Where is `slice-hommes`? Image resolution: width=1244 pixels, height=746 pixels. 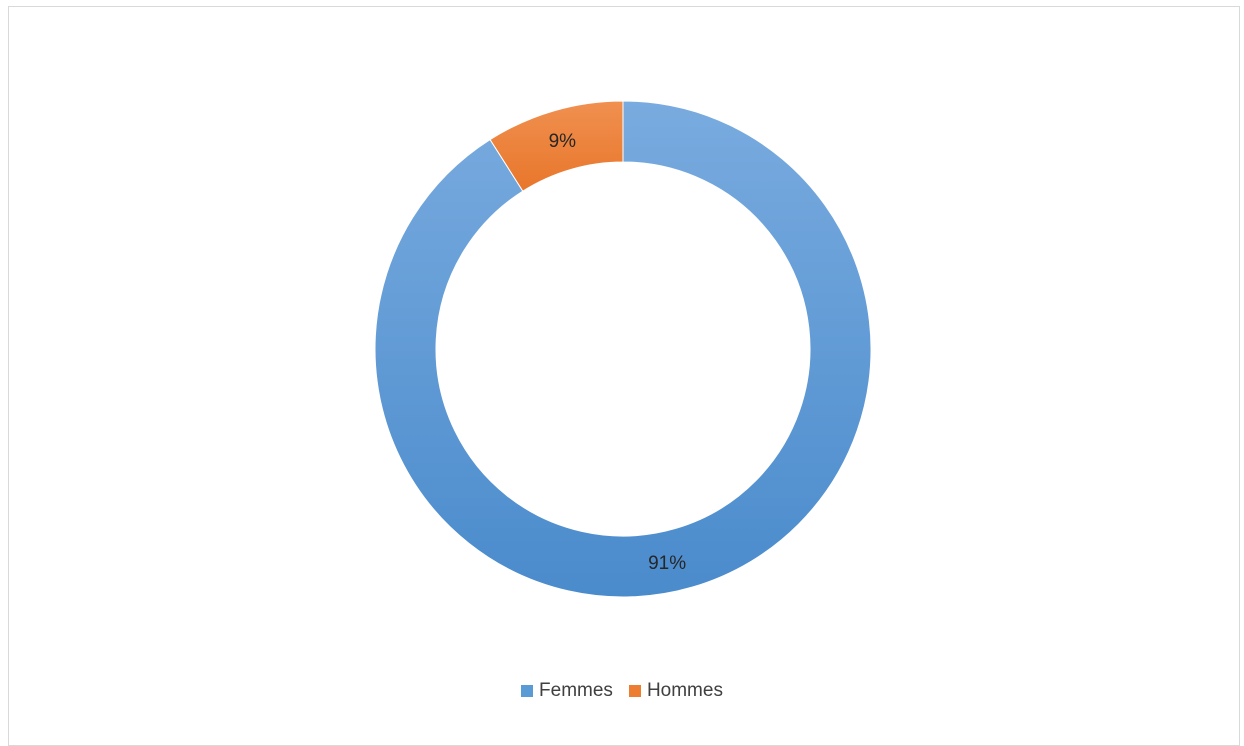 slice-hommes is located at coordinates (556, 146).